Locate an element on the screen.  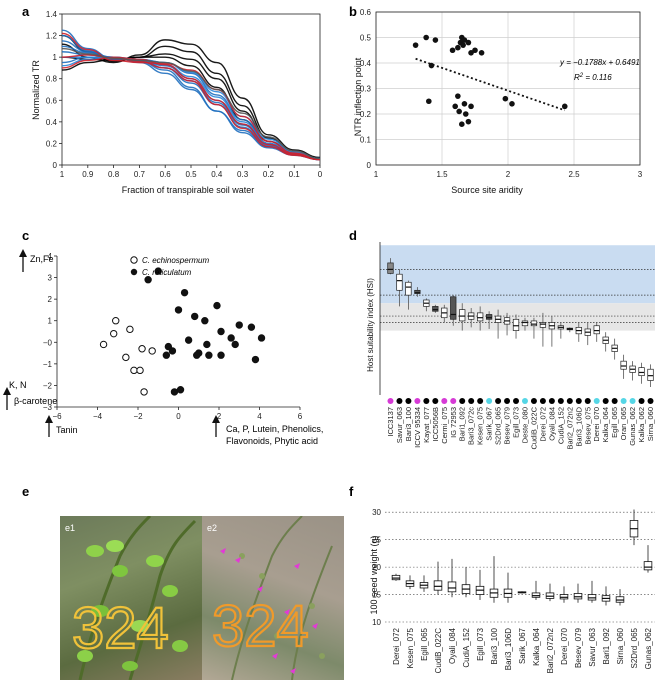
photo-e1-drawing: 324 e1 is located at coordinates (131, 598).